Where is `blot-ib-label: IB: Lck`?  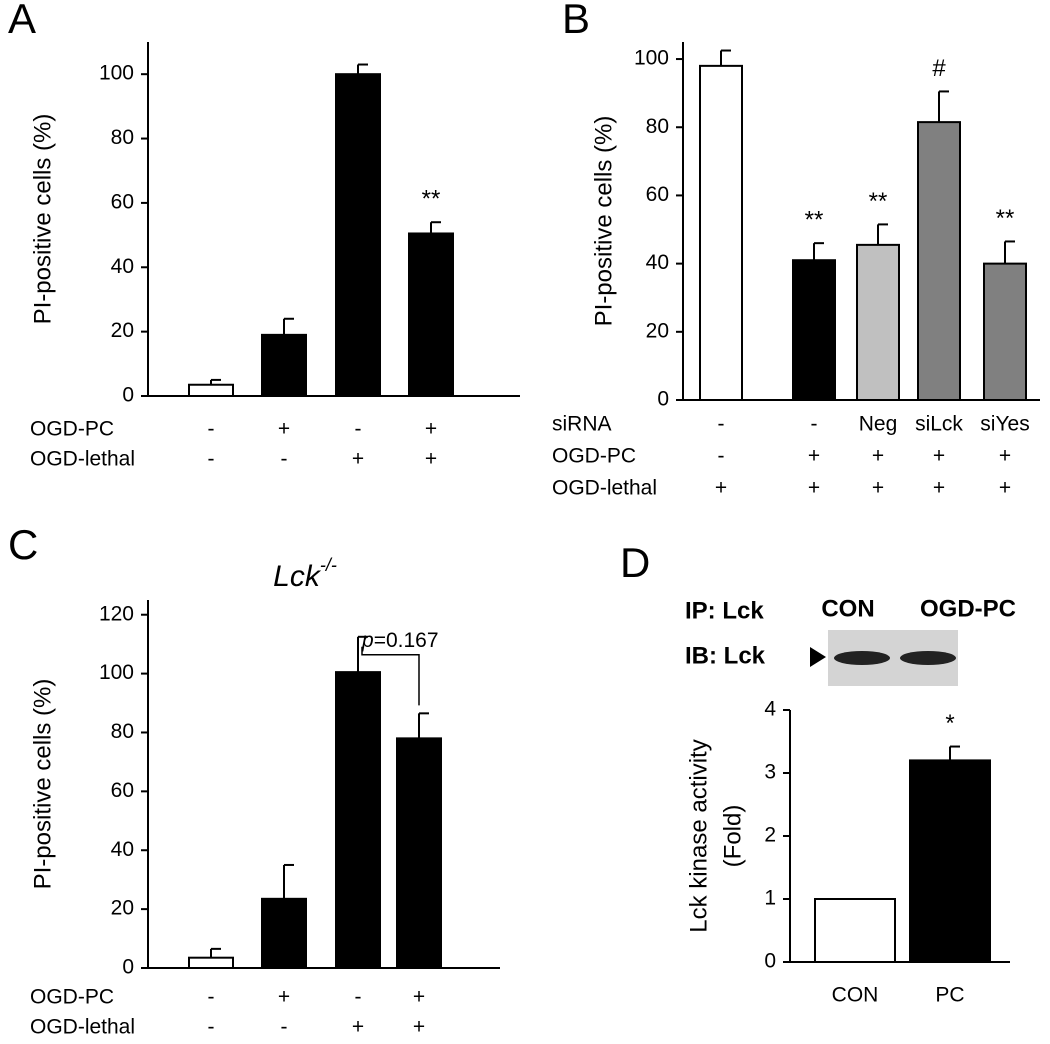
blot-ib-label: IB: Lck is located at coordinates (725, 655).